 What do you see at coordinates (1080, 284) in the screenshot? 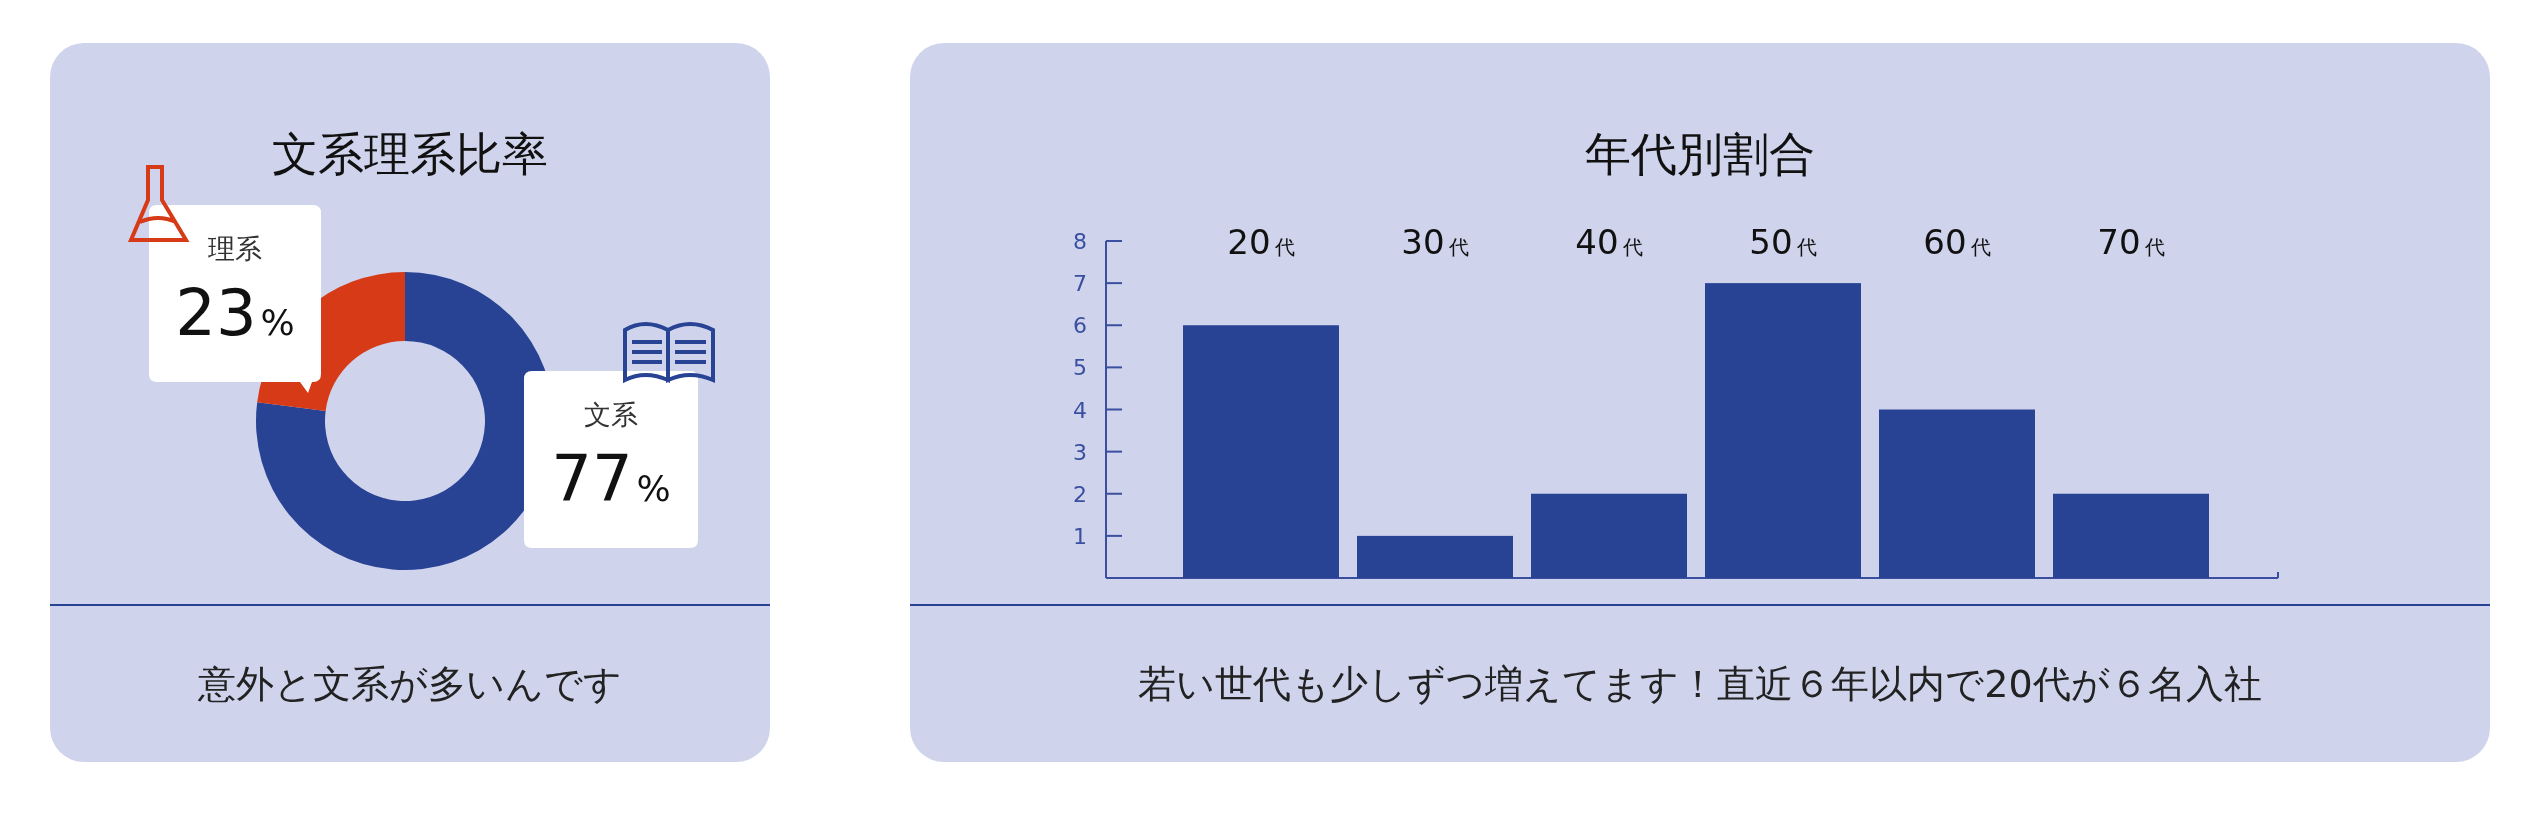
I see `y-tick-label: 7` at bounding box center [1080, 284].